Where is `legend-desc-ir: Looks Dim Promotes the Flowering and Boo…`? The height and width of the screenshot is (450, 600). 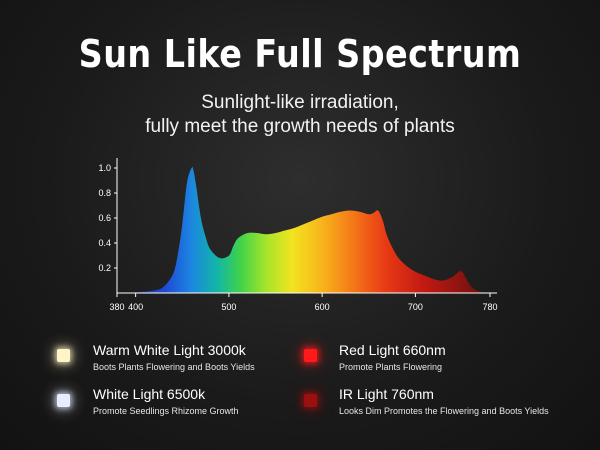
legend-desc-ir: Looks Dim Promotes the Flowering and Boo… is located at coordinates (444, 411).